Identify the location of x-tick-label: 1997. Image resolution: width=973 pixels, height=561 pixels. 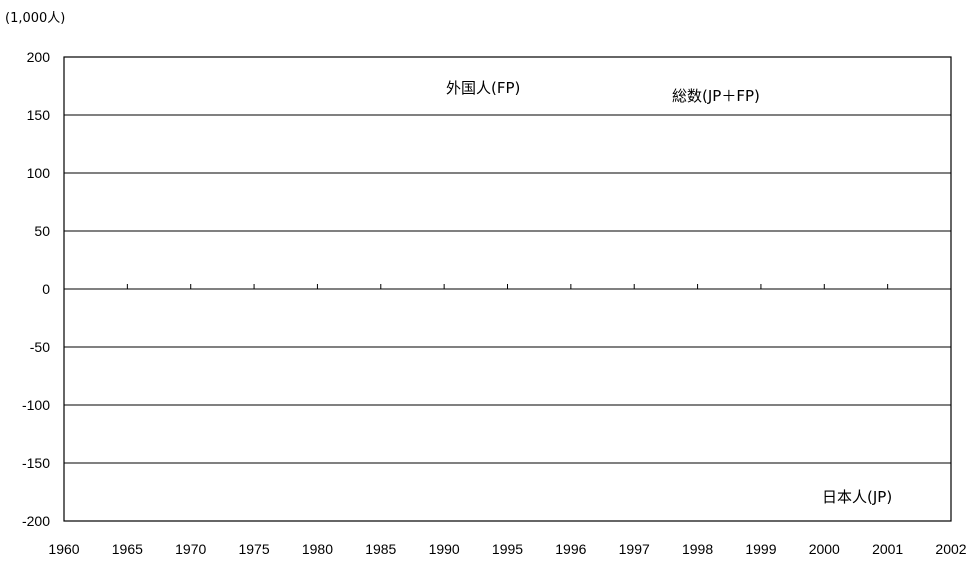
(634, 549).